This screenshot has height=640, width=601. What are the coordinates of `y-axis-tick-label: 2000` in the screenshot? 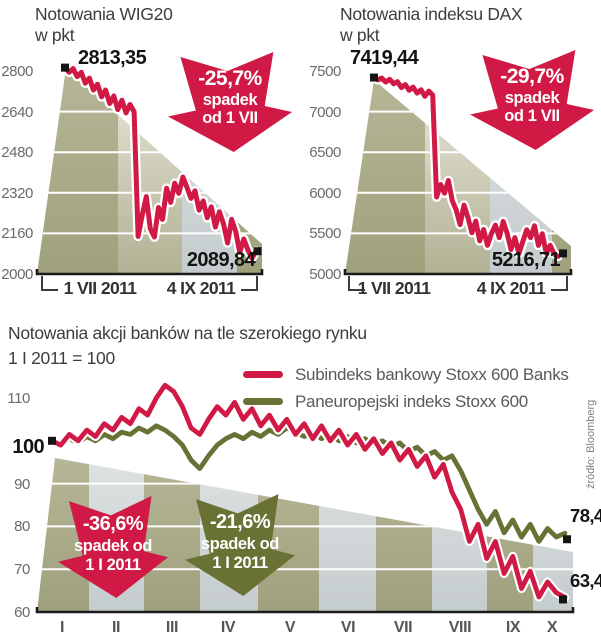 It's located at (17, 274).